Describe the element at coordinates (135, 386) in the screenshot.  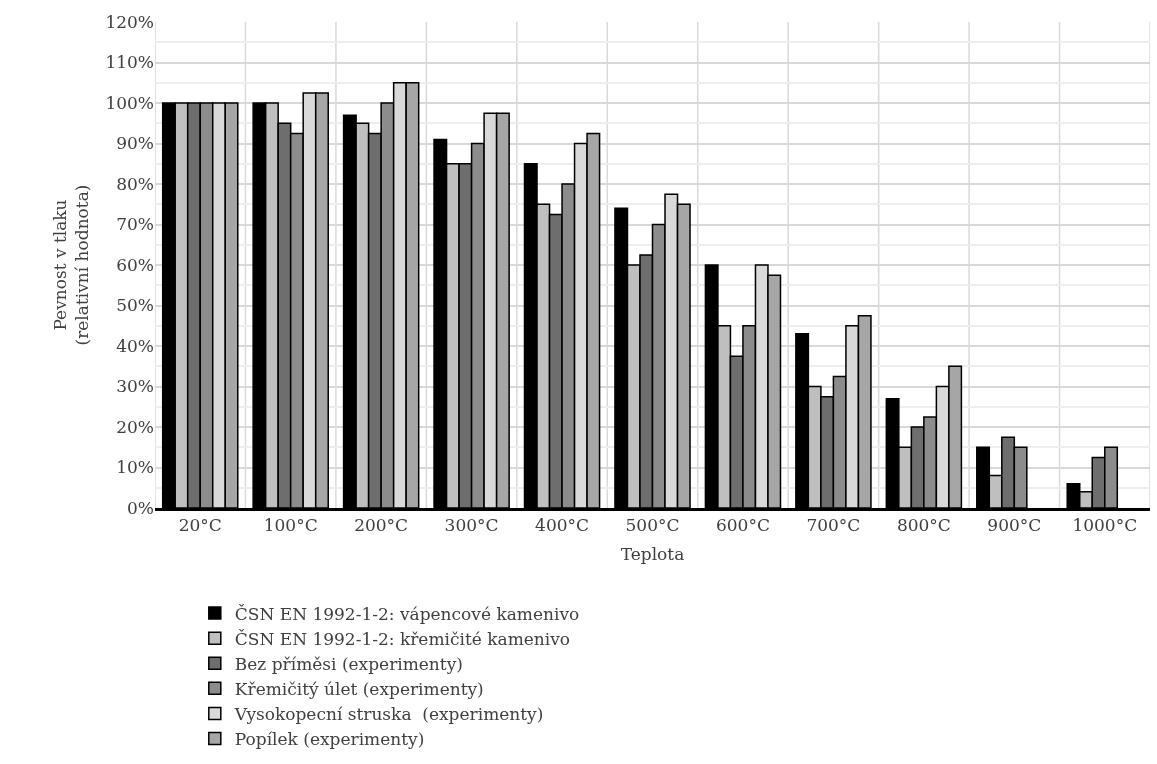
I see `y-tick-label: 30%` at that location.